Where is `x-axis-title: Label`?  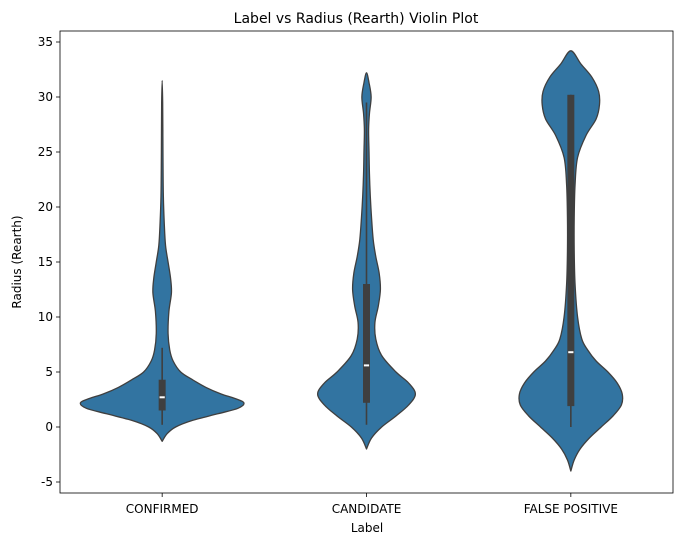
x-axis-title: Label is located at coordinates (367, 528).